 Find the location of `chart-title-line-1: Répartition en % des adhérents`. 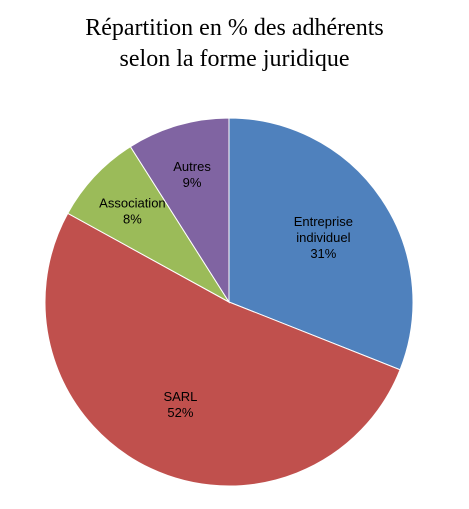

chart-title-line-1: Répartition en % des adhérents is located at coordinates (234, 28).